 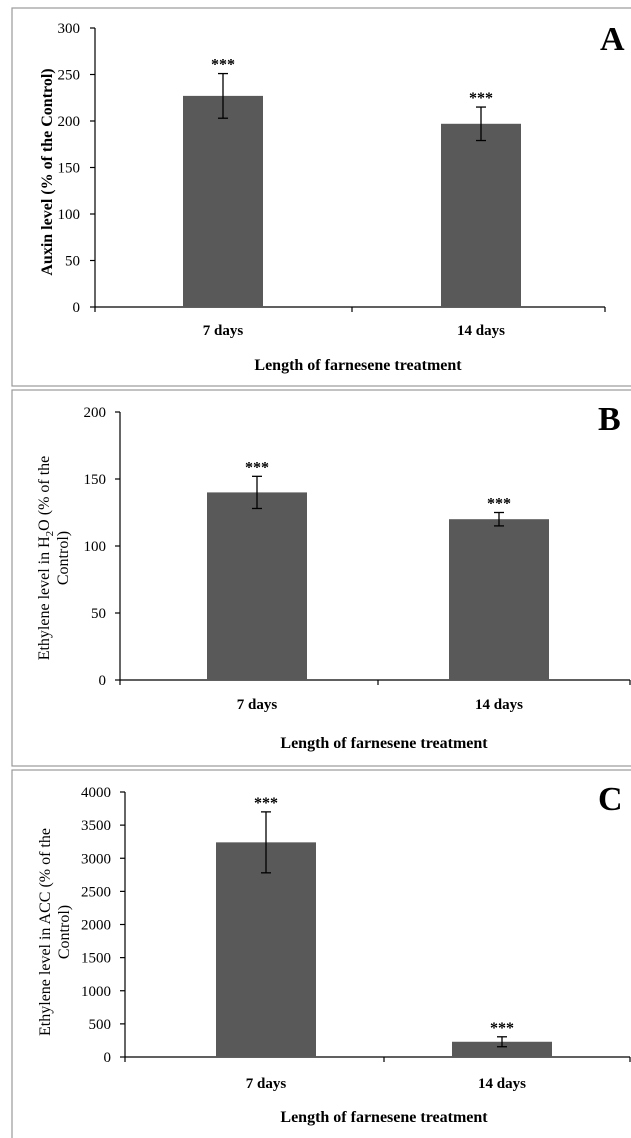 I want to click on panel-c-y-axis-label-line-2: Control), so click(x=64, y=932).